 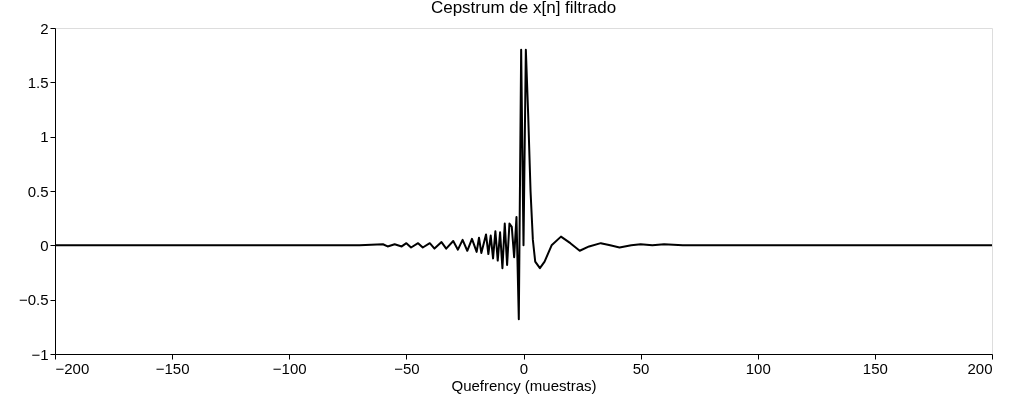 I want to click on x-tick-label: 200, so click(x=980, y=368).